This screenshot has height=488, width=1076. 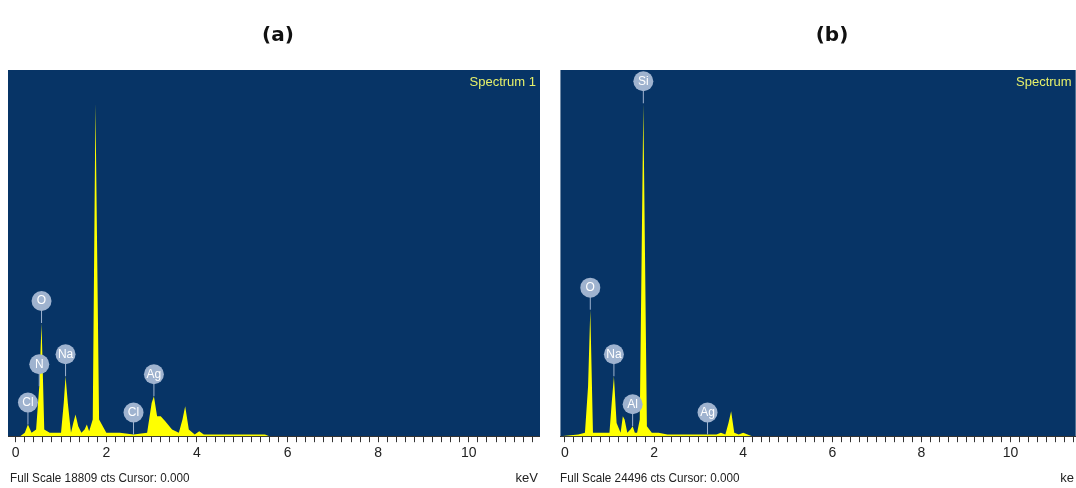 I want to click on chart-title: (a), so click(x=278, y=34).